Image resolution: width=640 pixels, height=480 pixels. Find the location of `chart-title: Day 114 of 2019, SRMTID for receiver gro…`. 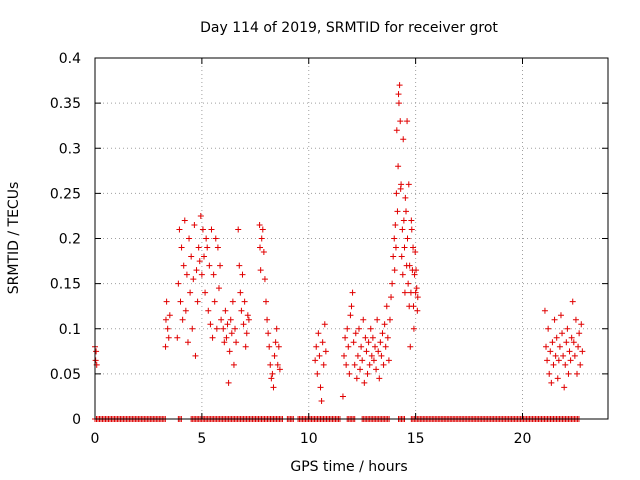

chart-title: Day 114 of 2019, SRMTID for receiver gro… is located at coordinates (349, 28).